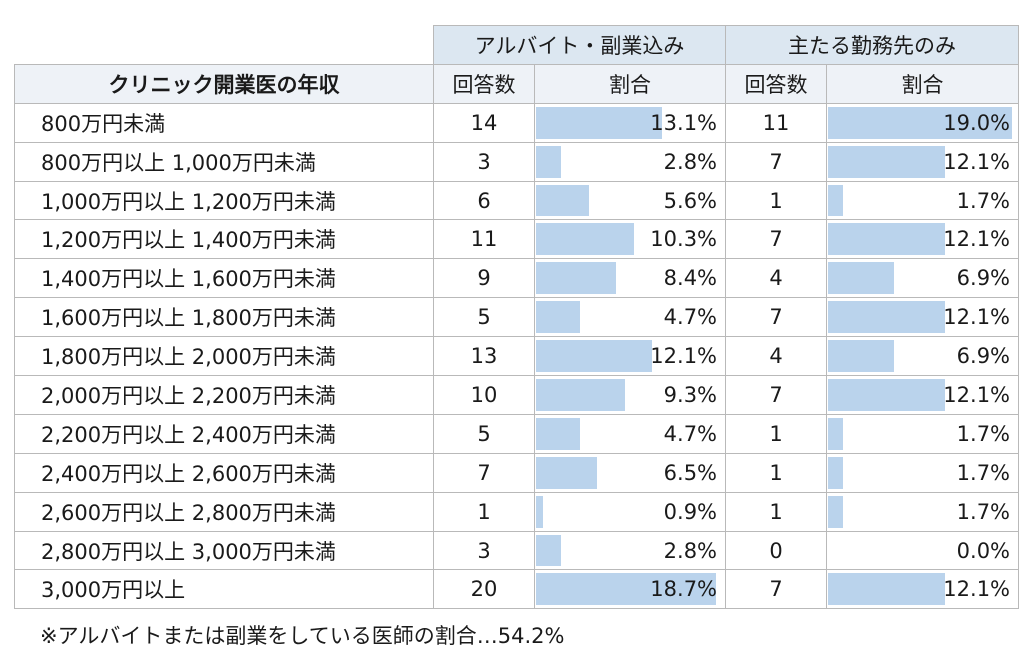  Describe the element at coordinates (923, 83) in the screenshot. I see `ratio-header-2: 割合` at that location.